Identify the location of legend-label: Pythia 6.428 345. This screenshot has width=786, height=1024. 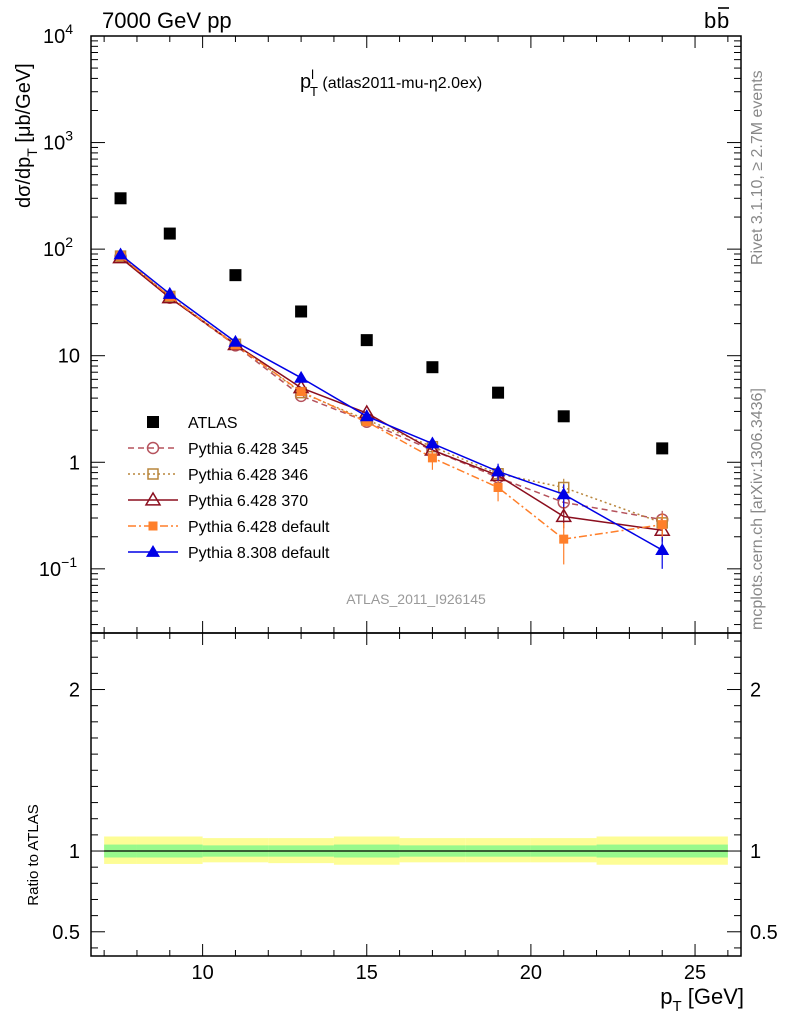
(248, 449).